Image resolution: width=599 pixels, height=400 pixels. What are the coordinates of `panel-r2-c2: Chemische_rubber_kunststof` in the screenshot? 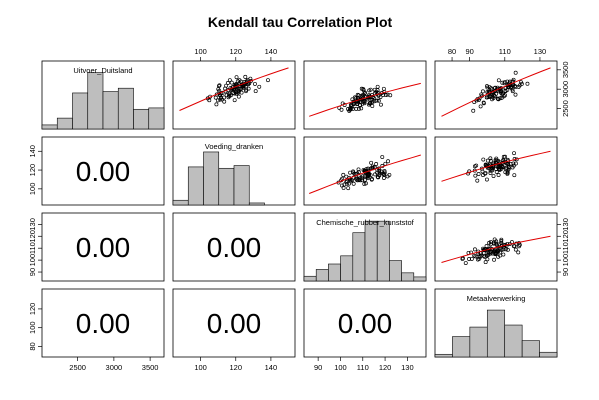 It's located at (365, 247).